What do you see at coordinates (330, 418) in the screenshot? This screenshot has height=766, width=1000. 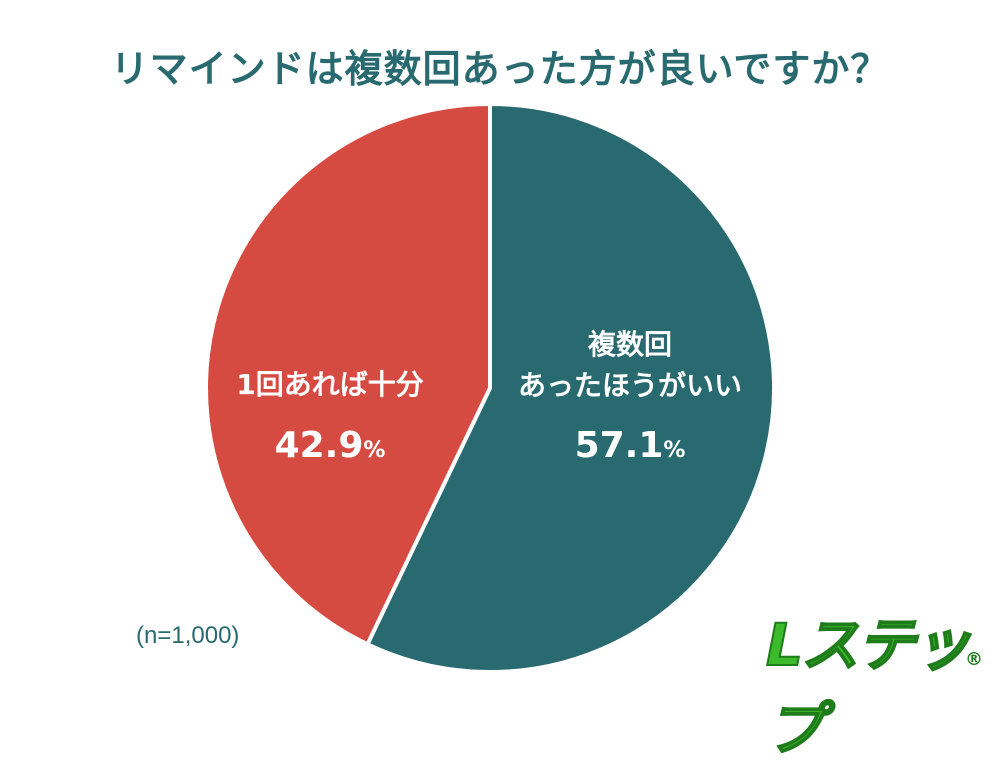 I see `slice-label-once: 1回あれば十分 42.9%` at bounding box center [330, 418].